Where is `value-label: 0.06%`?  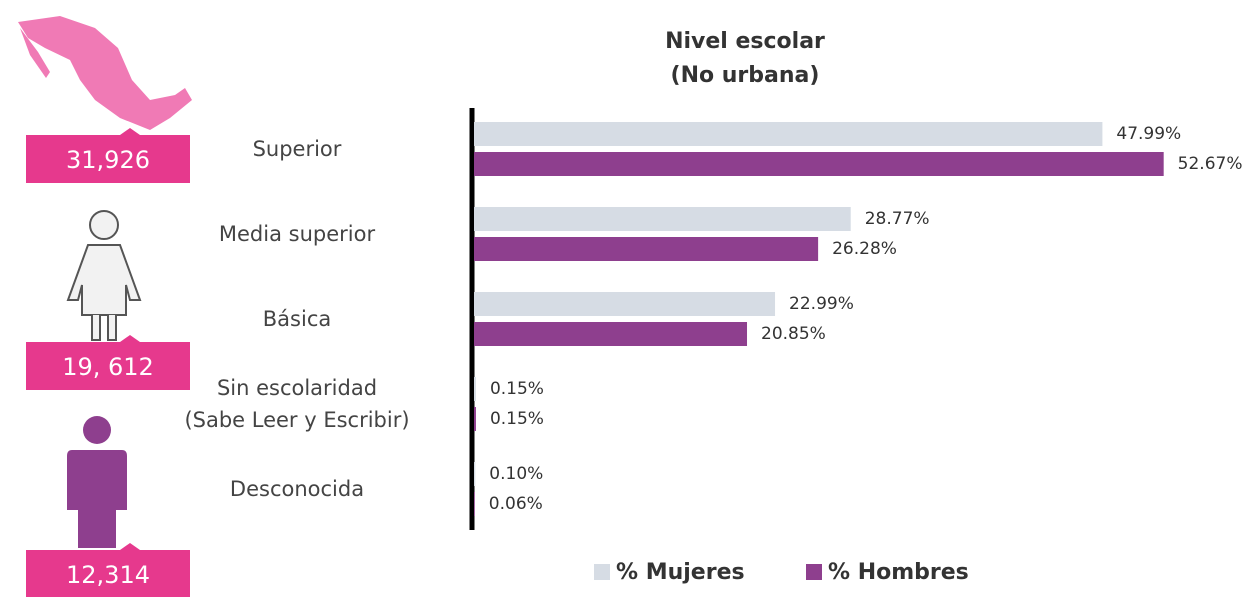
value-label: 0.06% is located at coordinates (516, 504).